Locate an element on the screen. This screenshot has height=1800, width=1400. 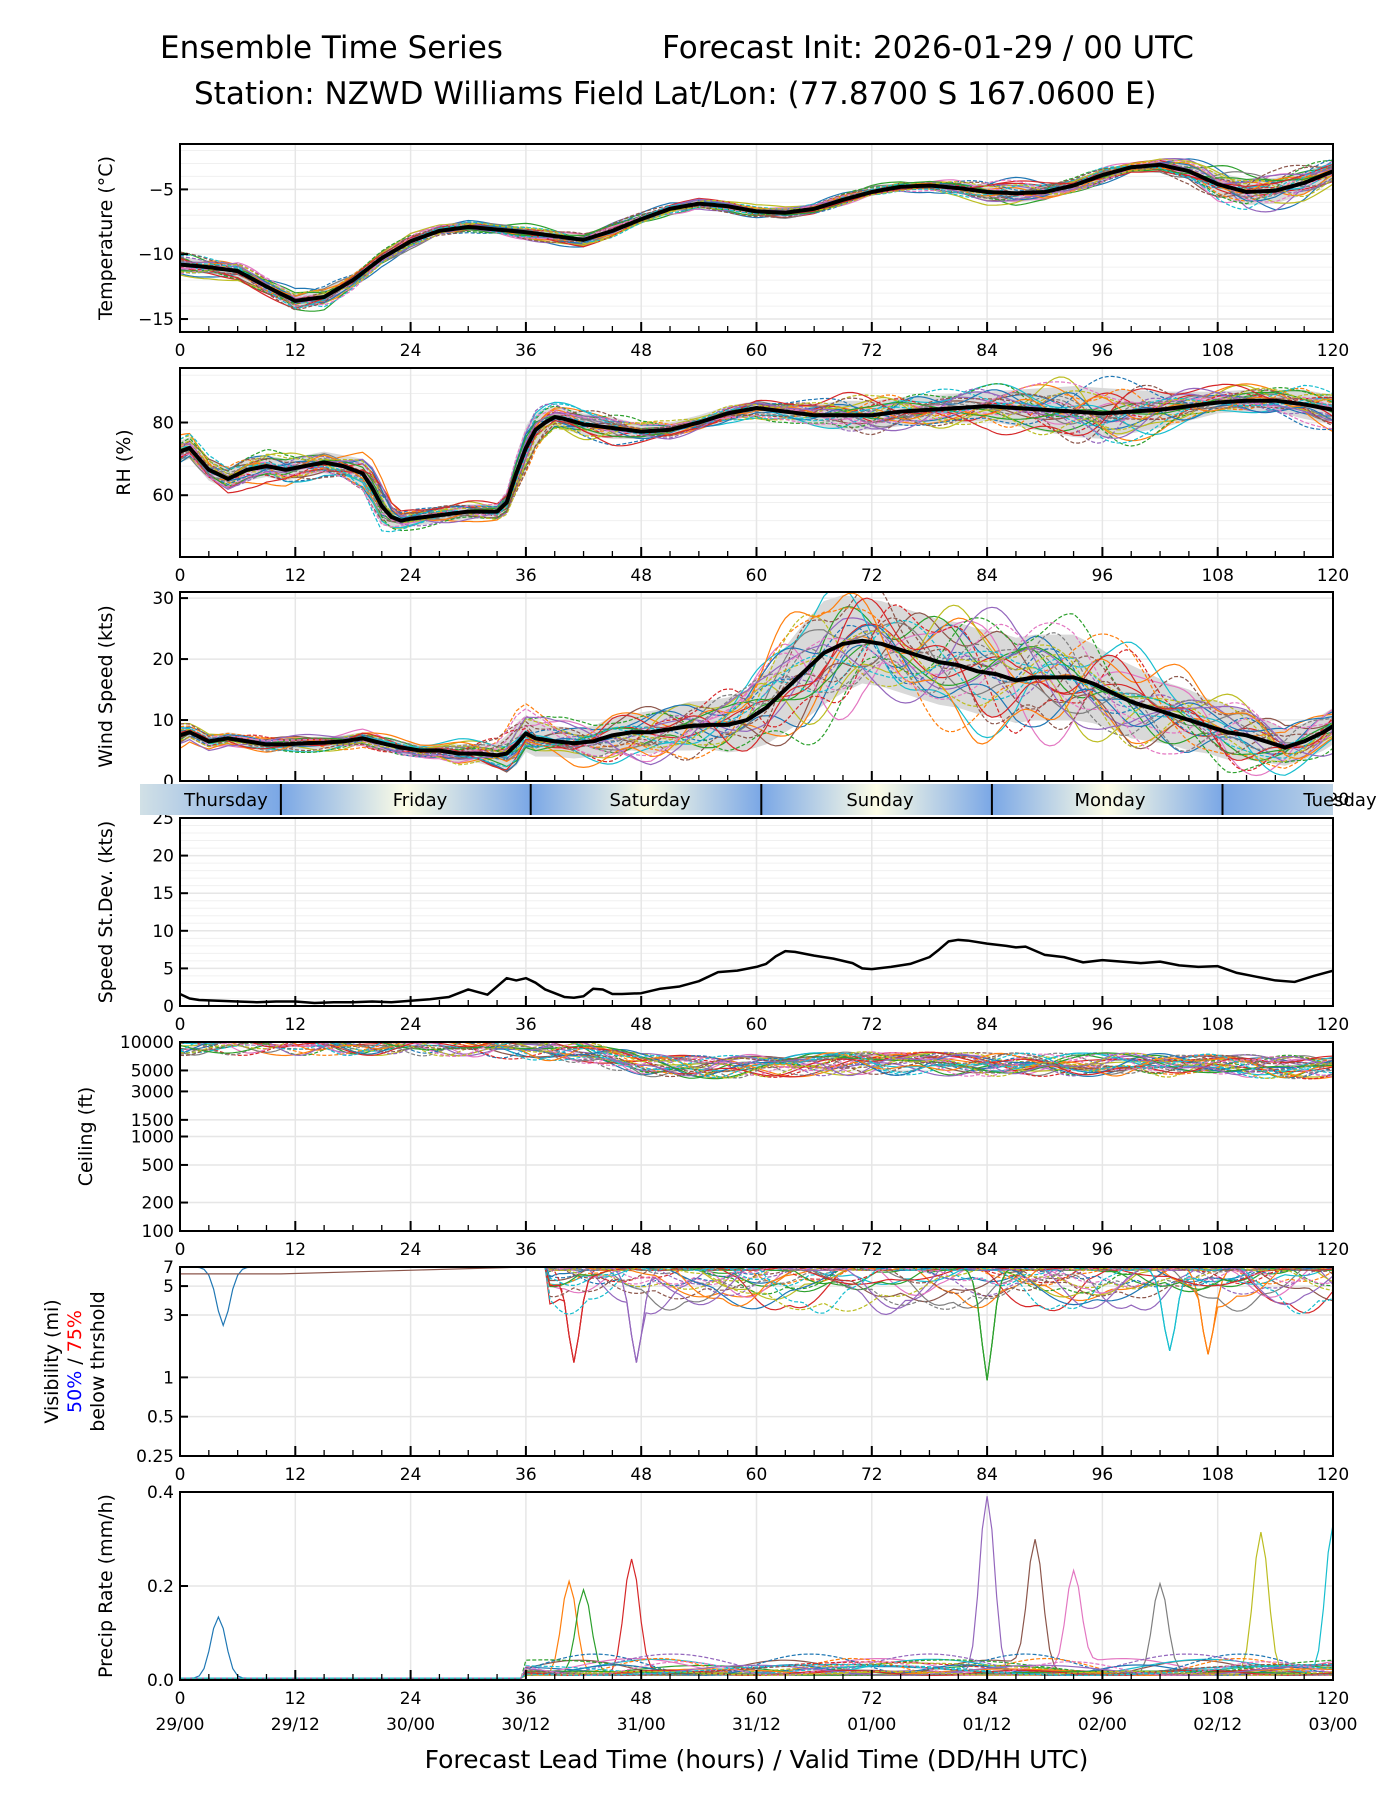
y-tick-label: 80 is located at coordinates (163, 424).